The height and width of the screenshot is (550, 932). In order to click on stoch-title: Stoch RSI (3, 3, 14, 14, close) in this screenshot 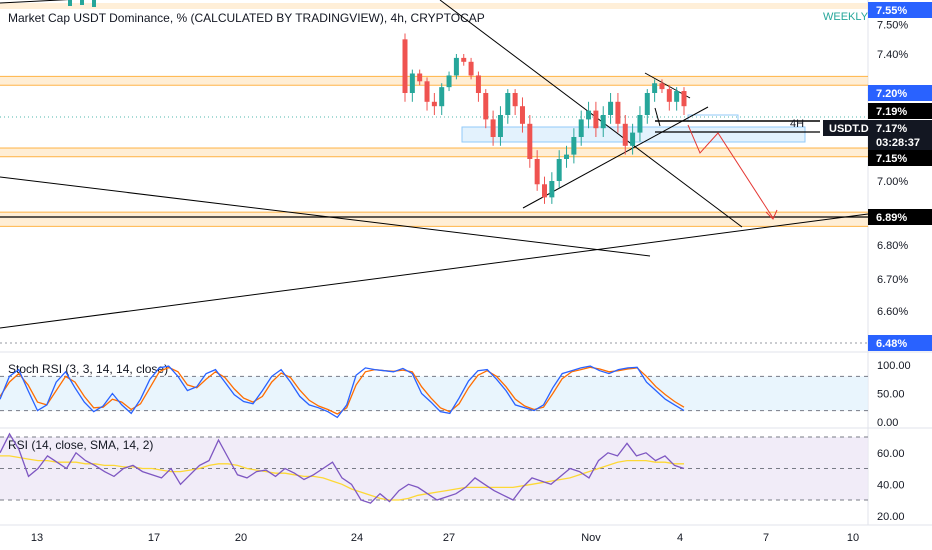, I will do `click(88, 369)`.